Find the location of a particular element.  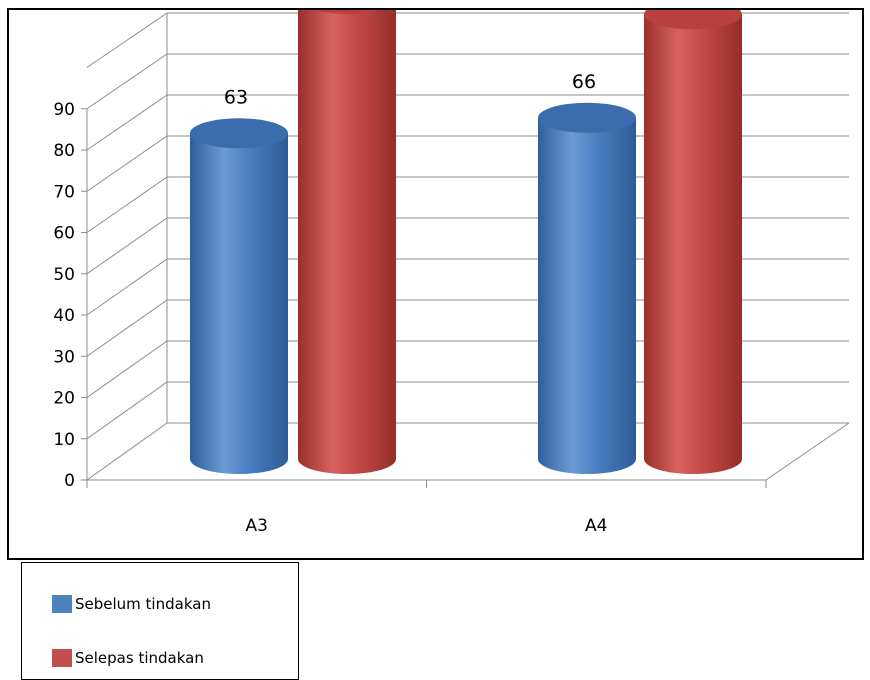

bar-a3-selepas is located at coordinates (347, 242).